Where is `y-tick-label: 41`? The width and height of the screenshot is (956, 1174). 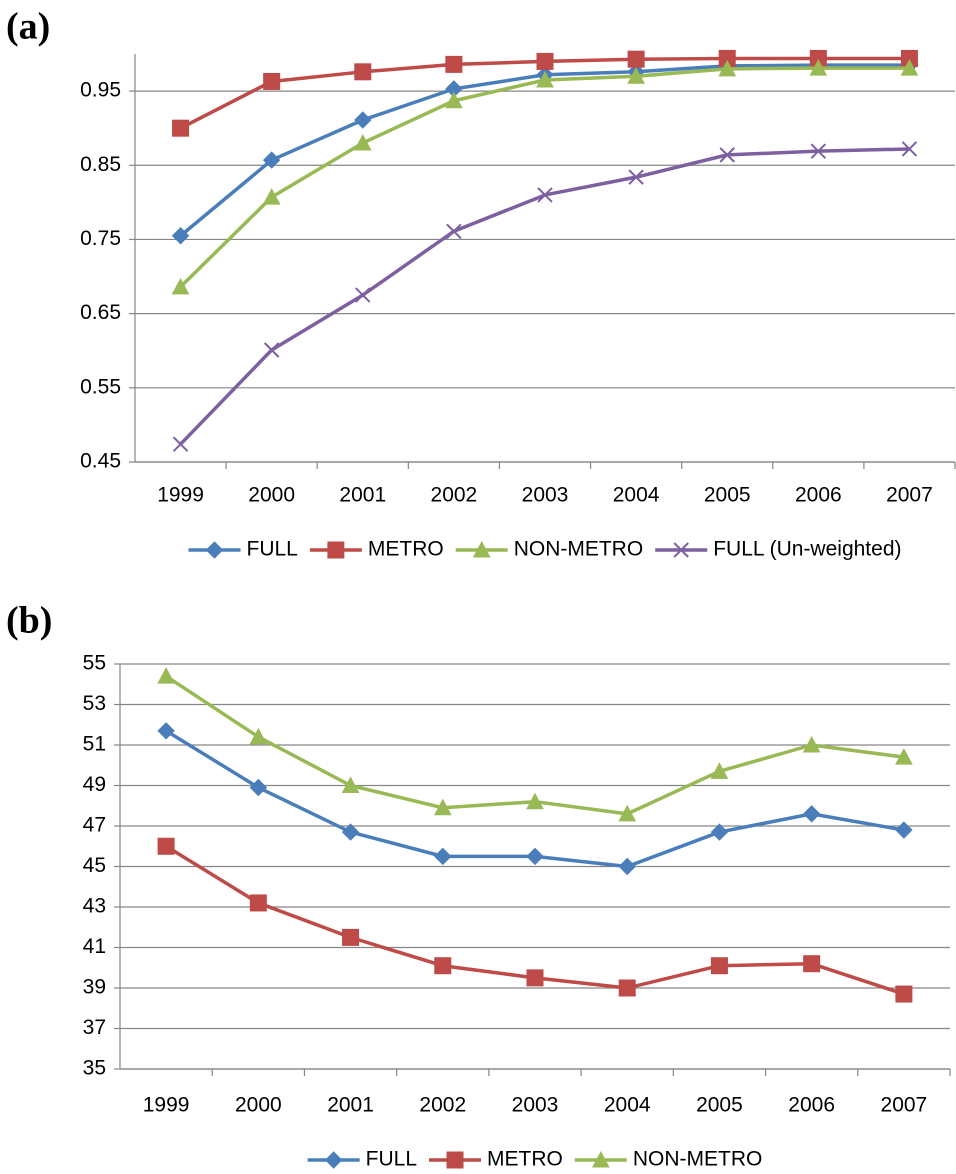 y-tick-label: 41 is located at coordinates (94, 946).